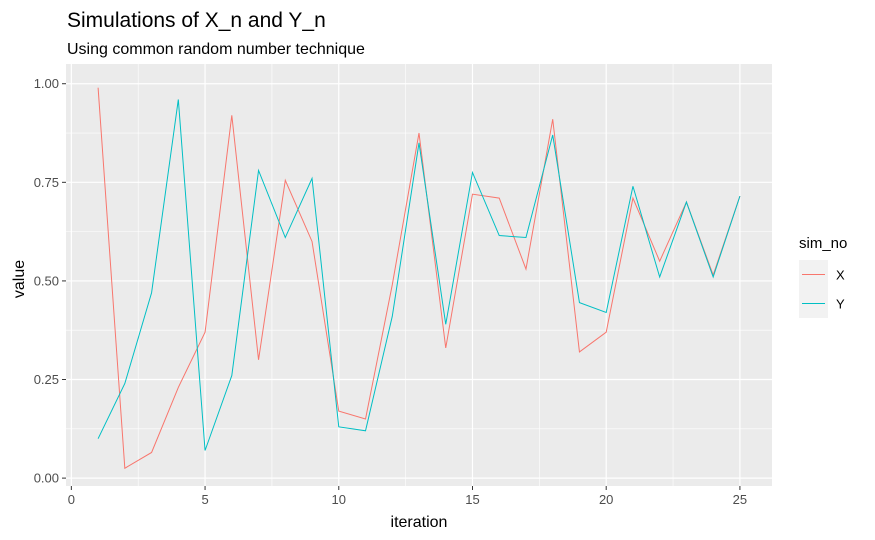 Image resolution: width=875 pixels, height=540 pixels. Describe the element at coordinates (823, 243) in the screenshot. I see `legend-title: sim_no` at that location.